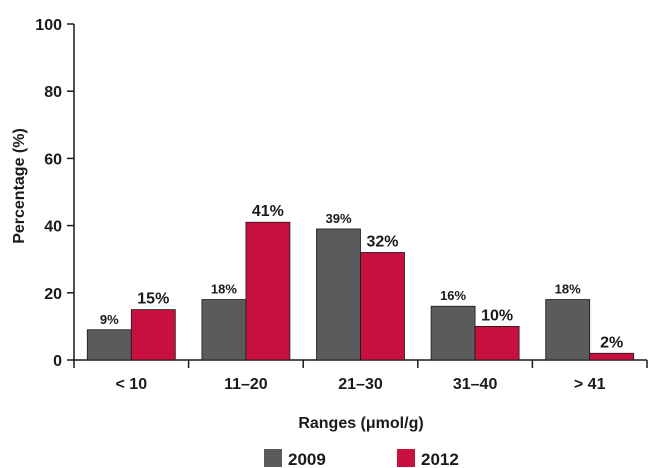 The image size is (657, 468). What do you see at coordinates (382, 241) in the screenshot?
I see `data-label-2012-3: 32%` at bounding box center [382, 241].